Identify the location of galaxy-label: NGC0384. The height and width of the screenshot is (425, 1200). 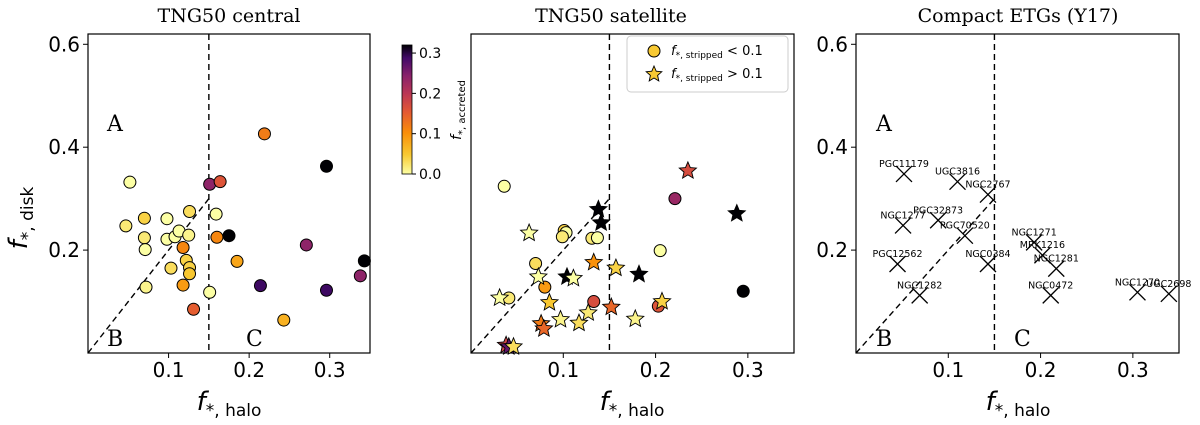
(987, 254).